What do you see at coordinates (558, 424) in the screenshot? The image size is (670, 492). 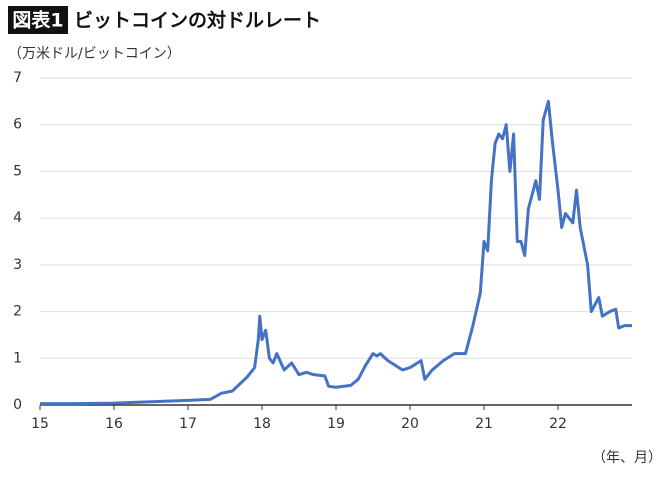 I see `x-tick-label: 22` at bounding box center [558, 424].